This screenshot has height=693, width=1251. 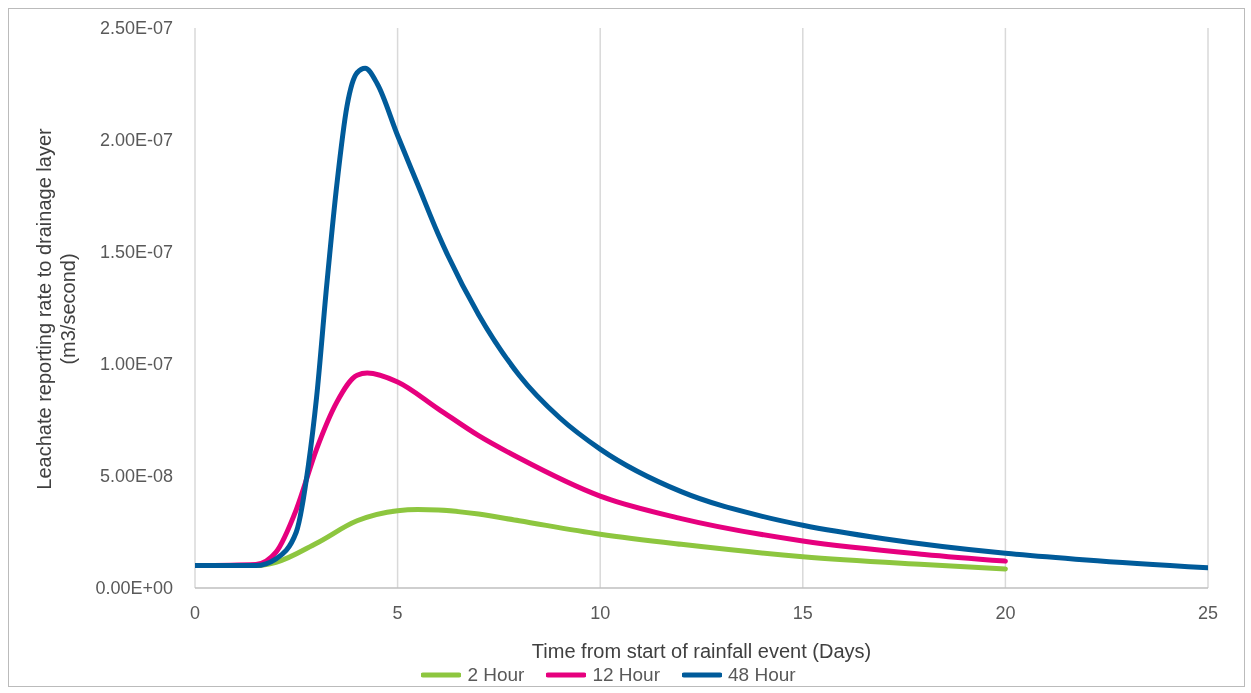 What do you see at coordinates (56, 308) in the screenshot?
I see `y-axis-title: Leachate reporting rate to drainage layer (m3/second)` at bounding box center [56, 308].